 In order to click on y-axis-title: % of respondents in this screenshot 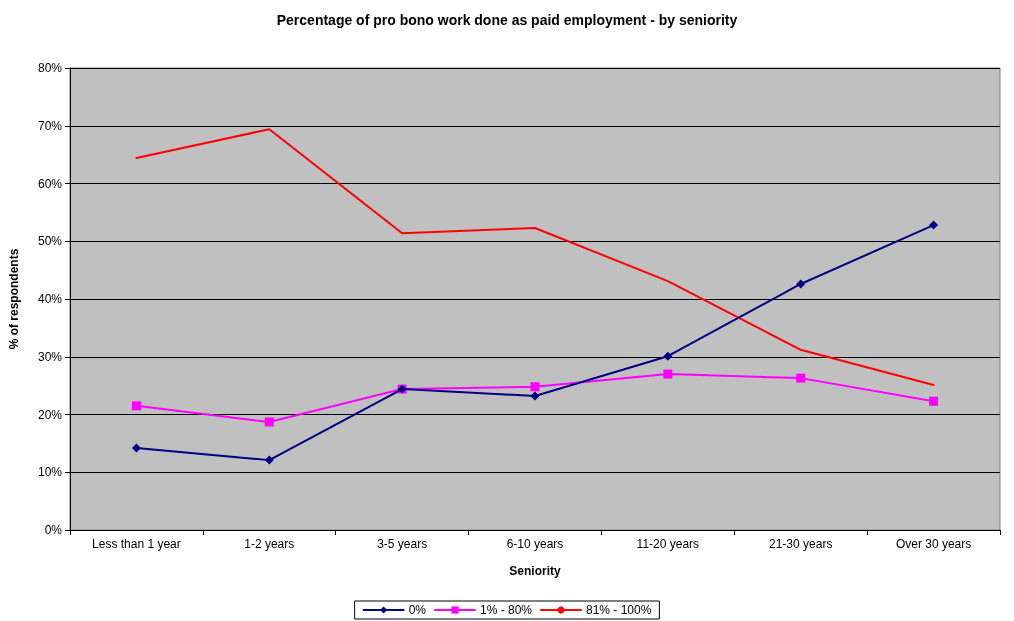, I will do `click(14, 299)`.